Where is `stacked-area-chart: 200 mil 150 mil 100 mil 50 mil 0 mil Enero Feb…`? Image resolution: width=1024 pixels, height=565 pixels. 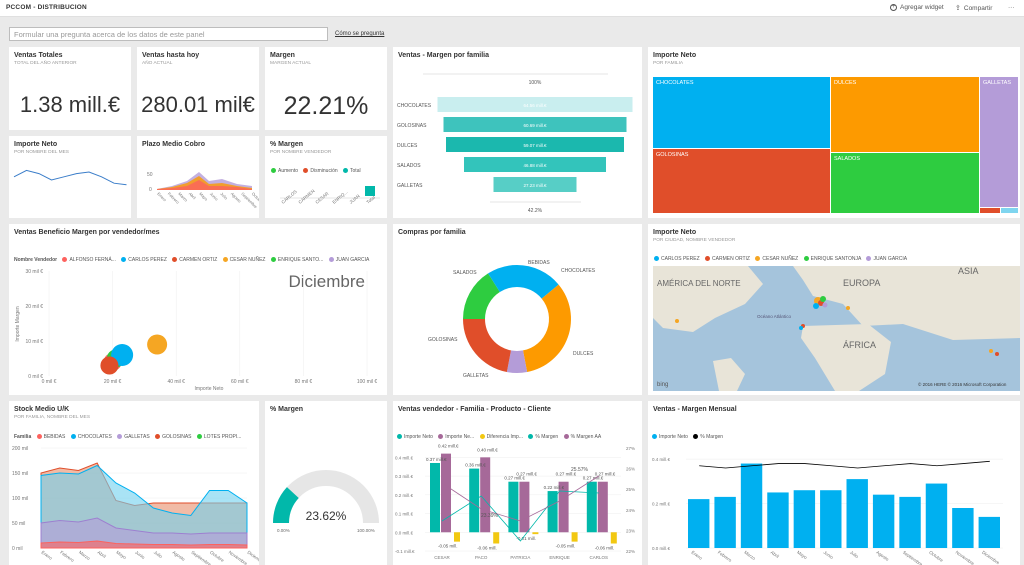 stacked-area-chart: 200 mil 150 mil 100 mil 50 mil 0 mil Enero Feb… is located at coordinates (135, 505).